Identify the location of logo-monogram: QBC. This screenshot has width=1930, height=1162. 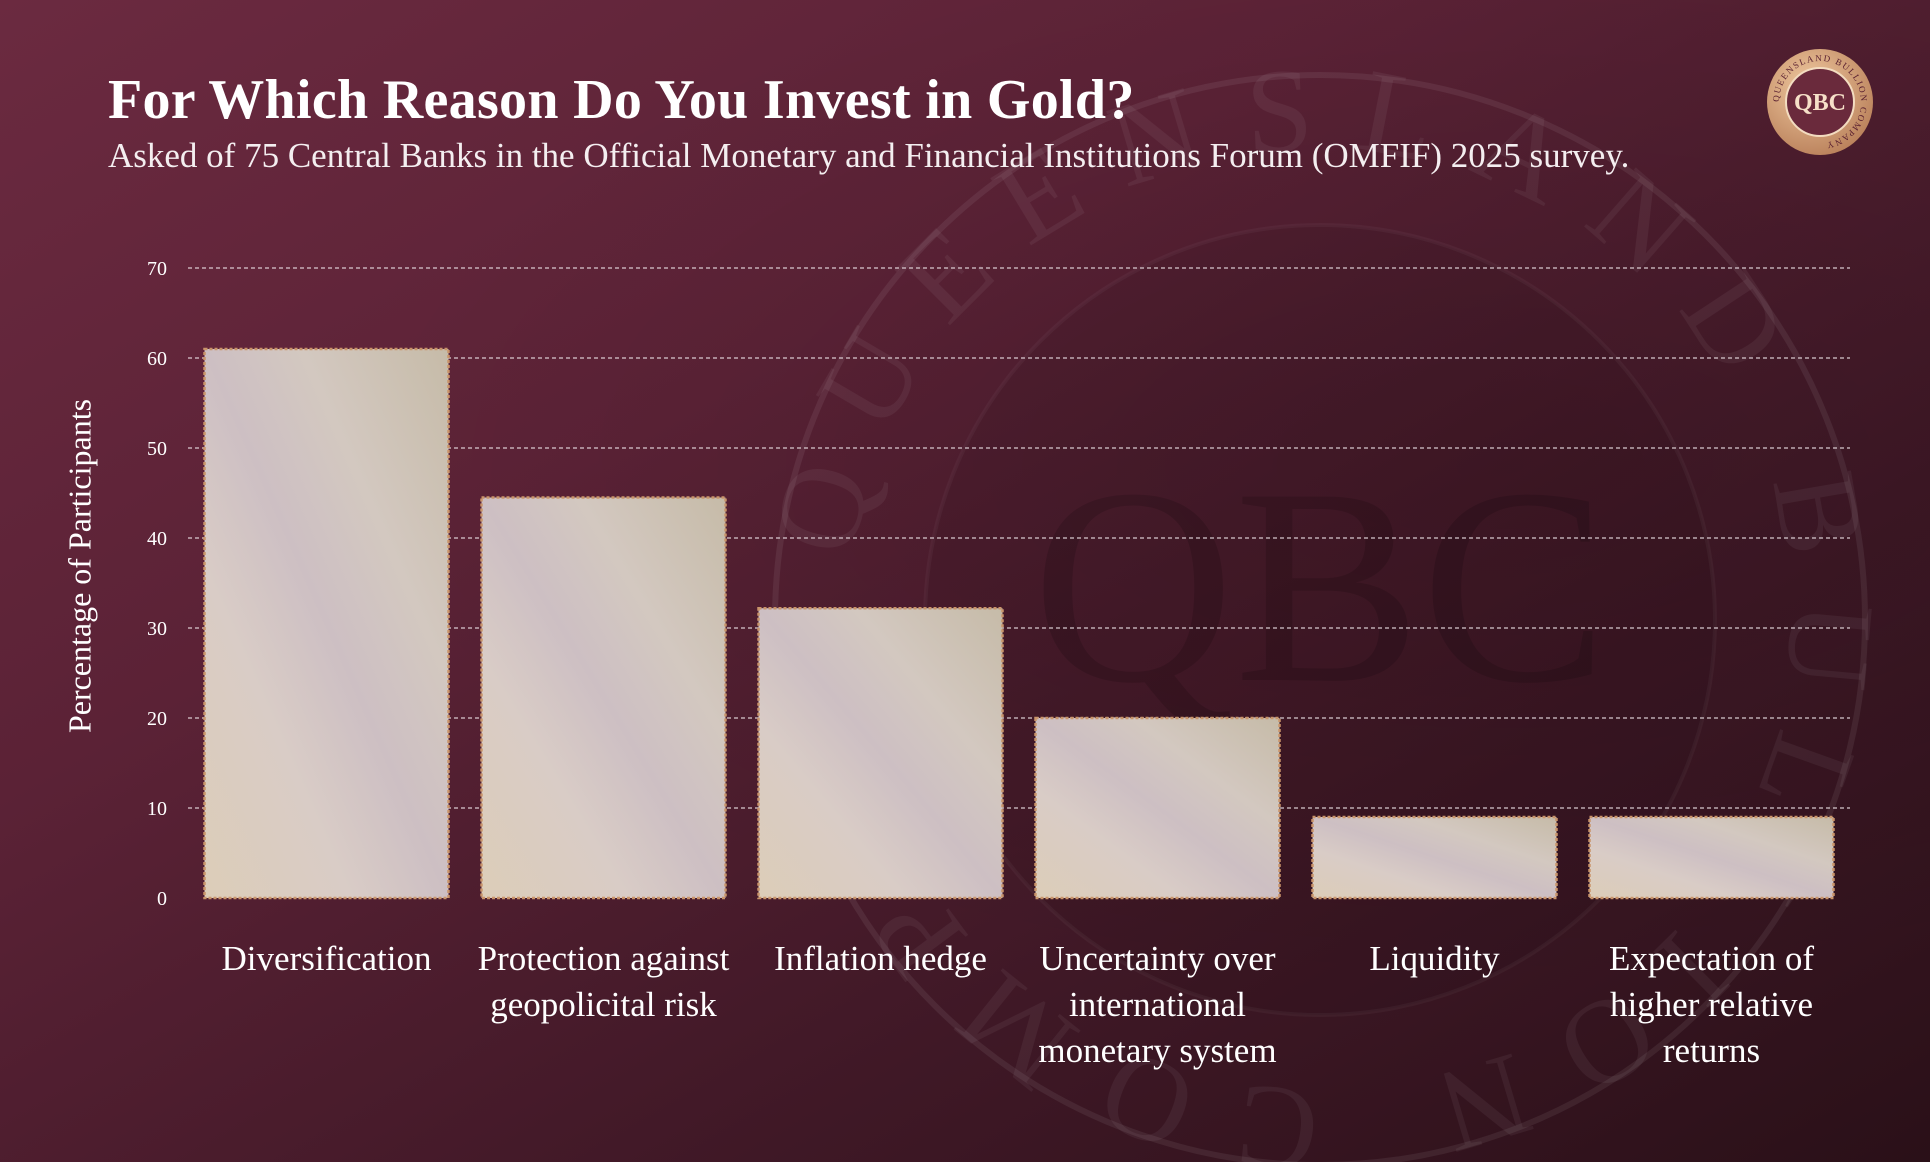
(1820, 103).